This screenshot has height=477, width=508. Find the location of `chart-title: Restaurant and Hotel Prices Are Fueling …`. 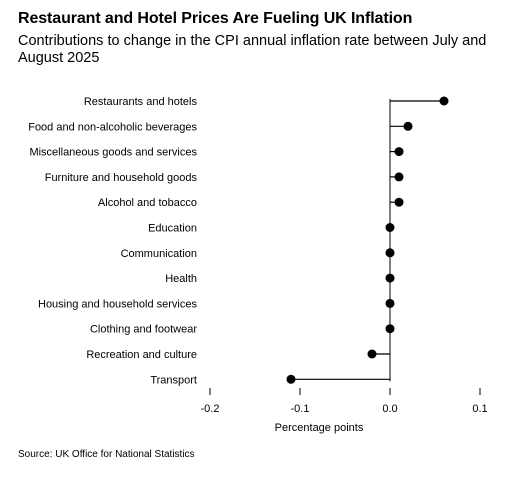

chart-title: Restaurant and Hotel Prices Are Fueling … is located at coordinates (215, 18).